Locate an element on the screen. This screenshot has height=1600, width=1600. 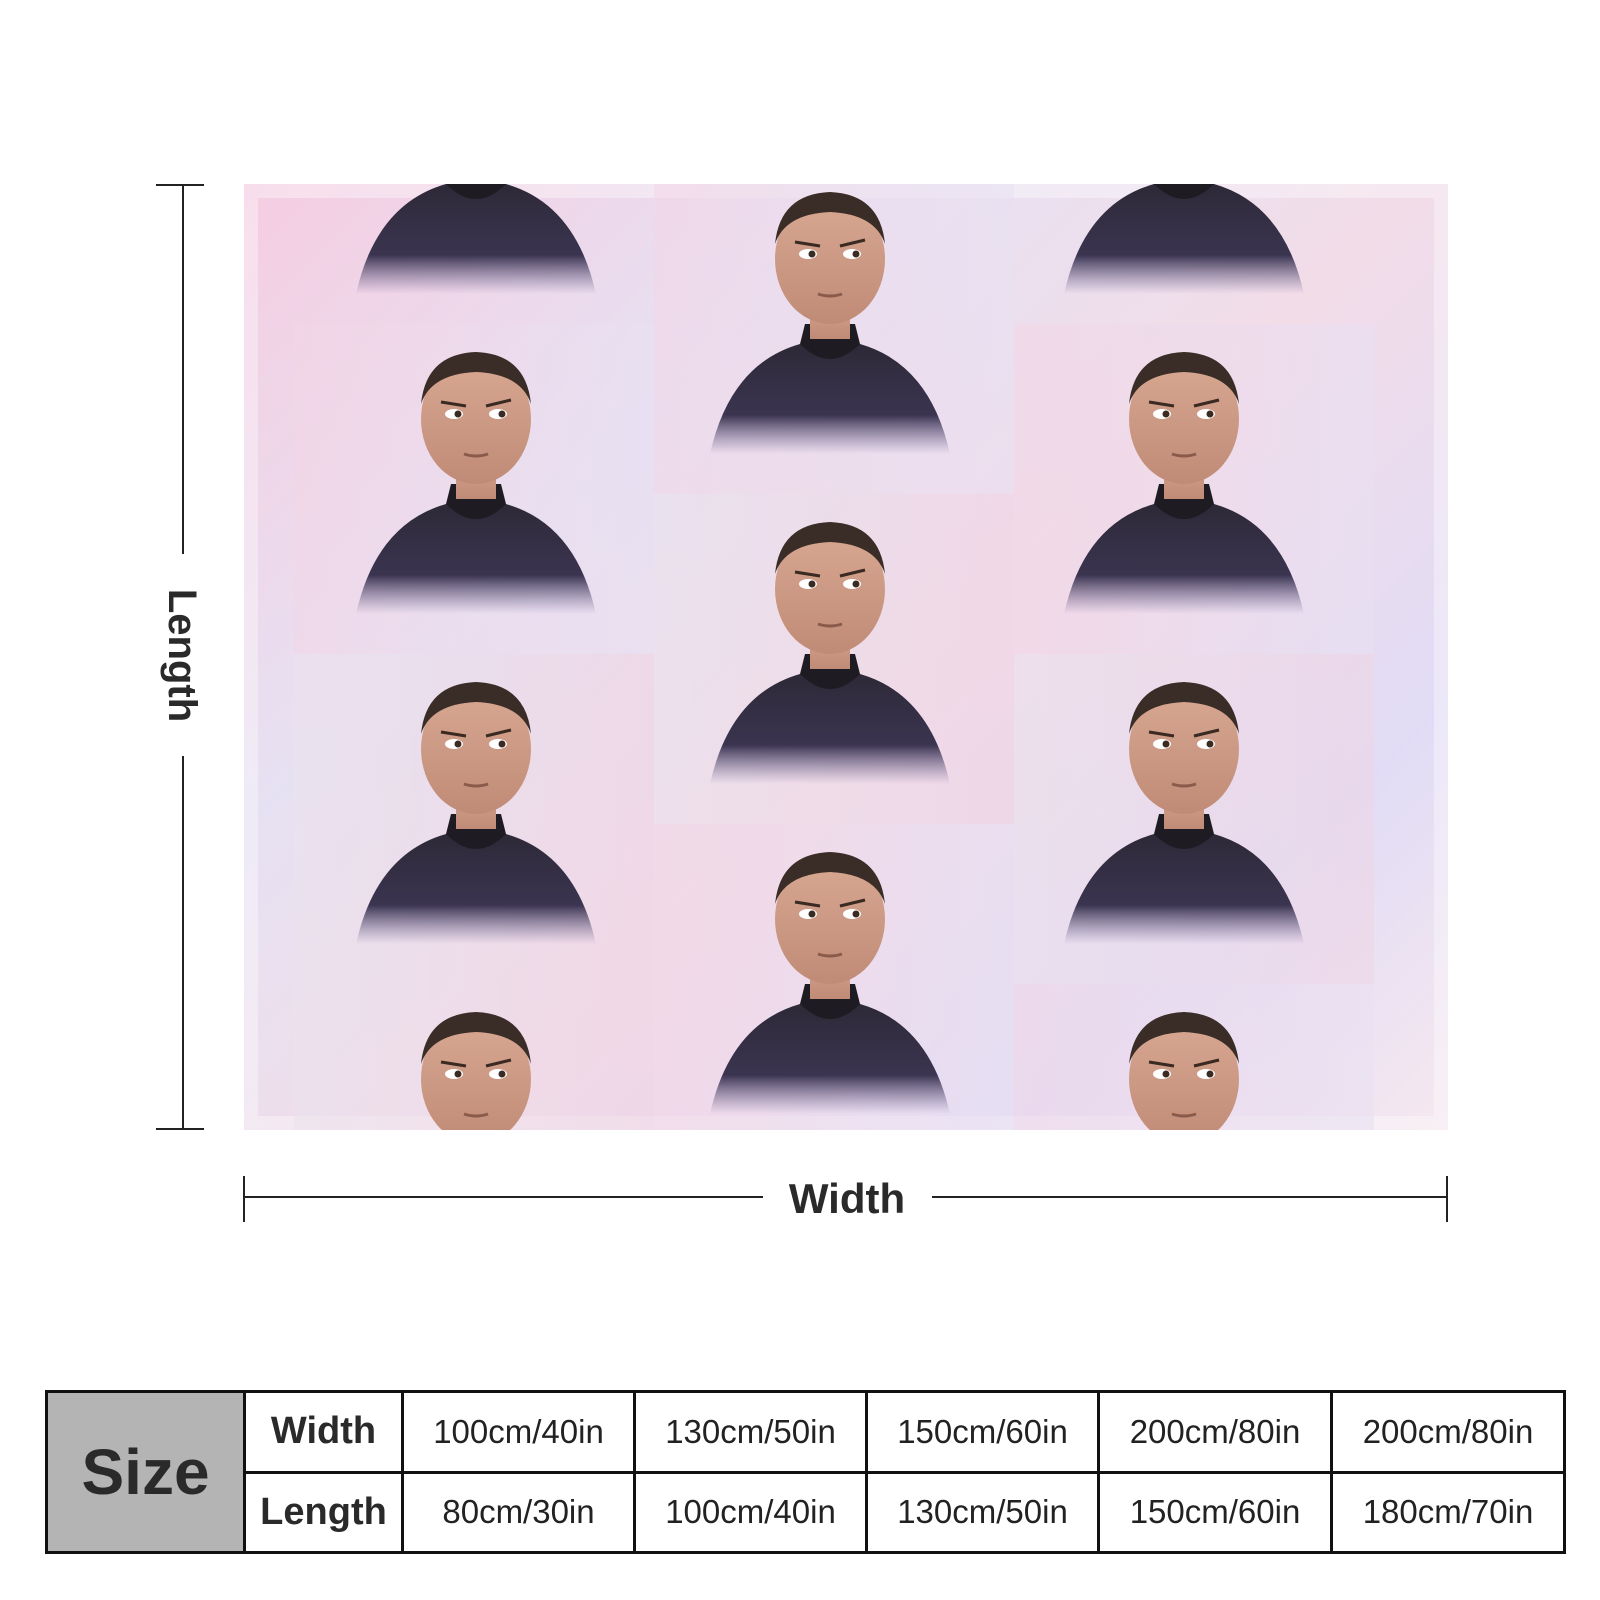
size-header-cell: Size is located at coordinates (145, 1472).